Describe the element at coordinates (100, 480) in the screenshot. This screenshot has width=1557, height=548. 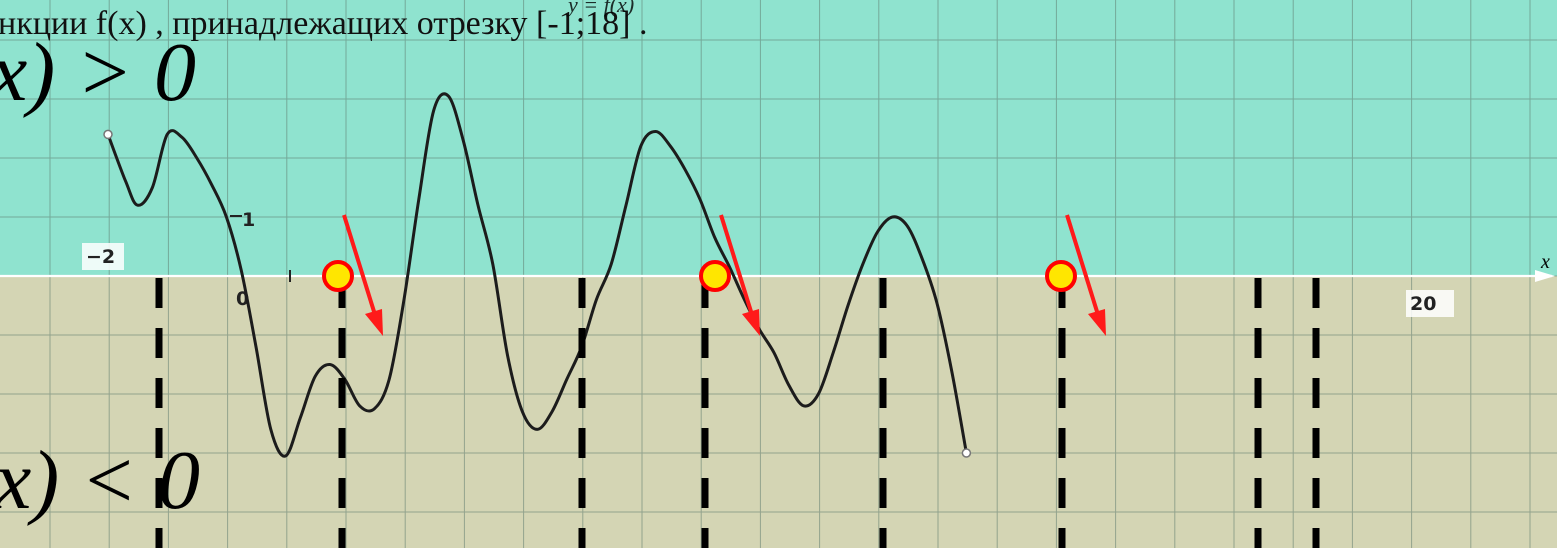
I see `negative-region-label: x) < 0` at that location.